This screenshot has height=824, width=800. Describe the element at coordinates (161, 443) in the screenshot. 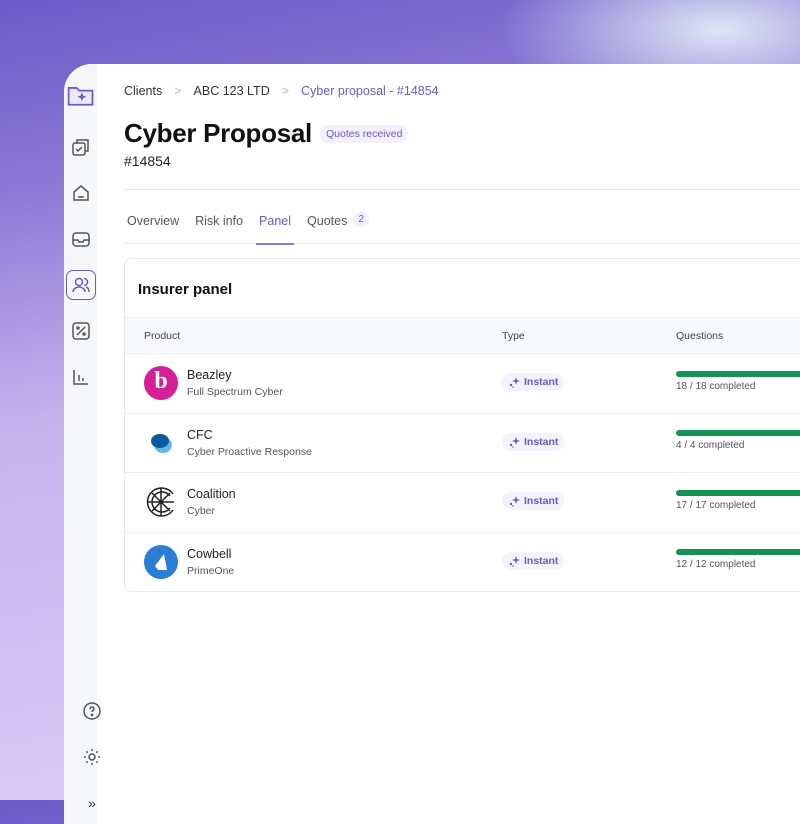

I see `cfc-logo-icon` at that location.